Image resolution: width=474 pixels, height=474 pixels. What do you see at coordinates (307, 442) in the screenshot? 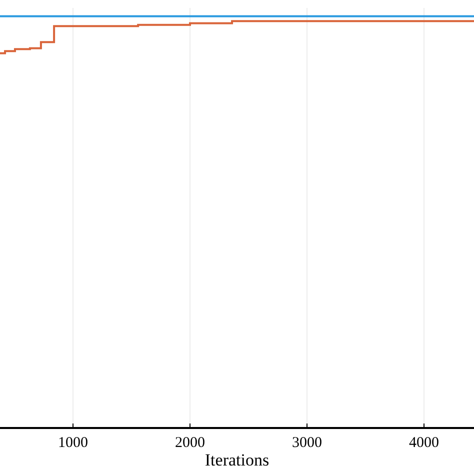
I see `x-tick-label: 3000` at bounding box center [307, 442].